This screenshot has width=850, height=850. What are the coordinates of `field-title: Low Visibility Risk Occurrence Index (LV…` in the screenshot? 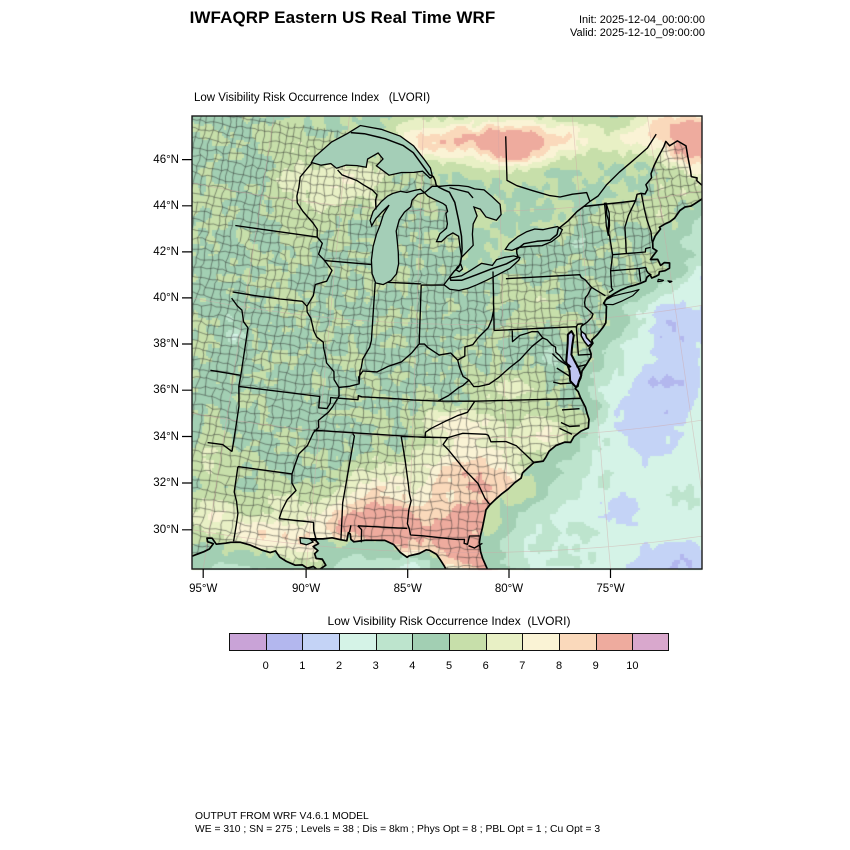 It's located at (312, 98).